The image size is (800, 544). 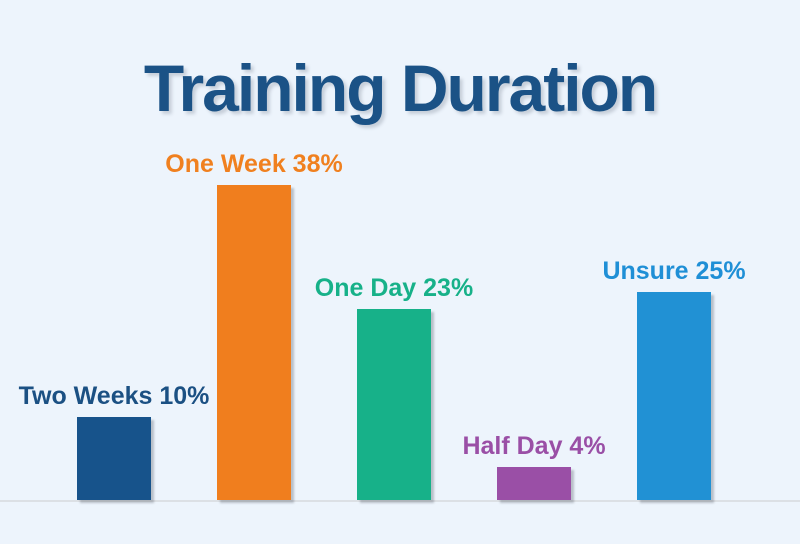 What do you see at coordinates (400, 501) in the screenshot?
I see `x-axis-baseline` at bounding box center [400, 501].